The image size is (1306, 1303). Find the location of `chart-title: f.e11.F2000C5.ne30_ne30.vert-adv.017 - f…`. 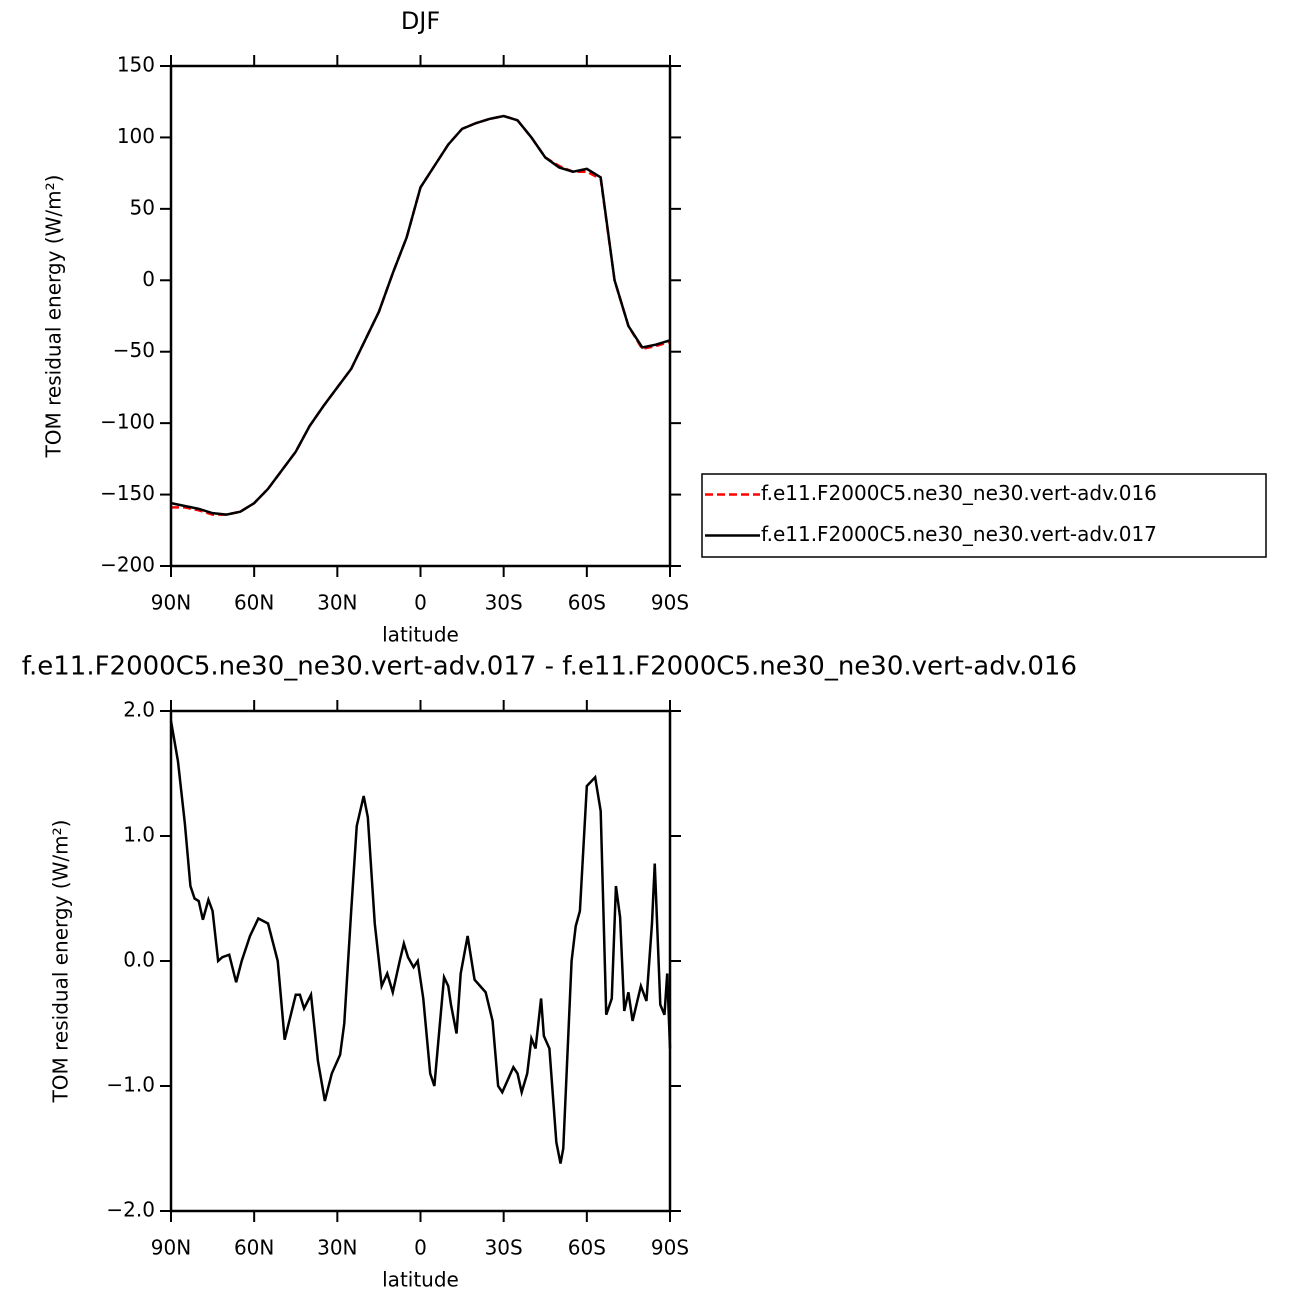

chart-title: f.e11.F2000C5.ne30_ne30.vert-adv.017 - f… is located at coordinates (549, 667).